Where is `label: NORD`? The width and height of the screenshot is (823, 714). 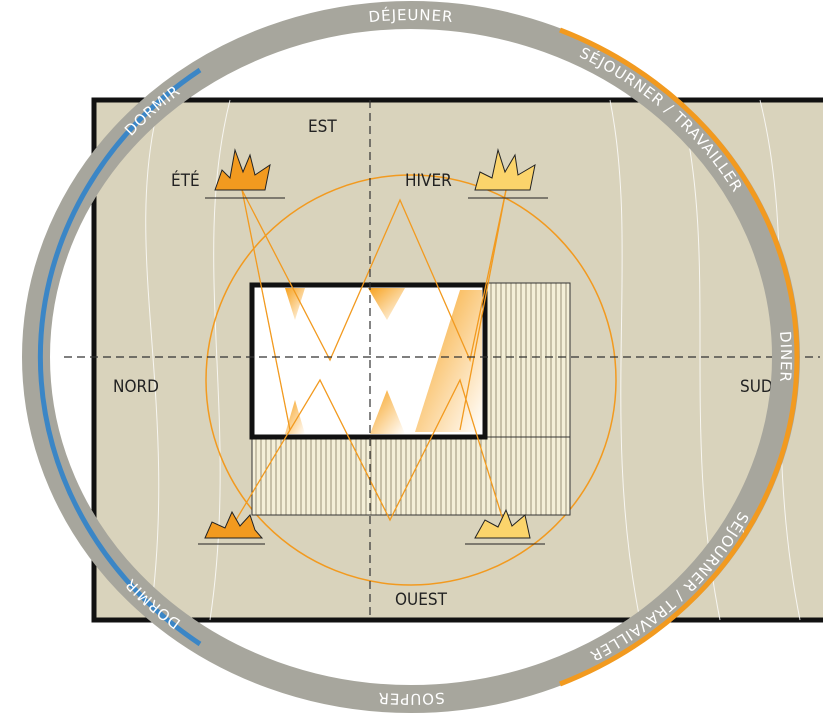 label: NORD is located at coordinates (136, 387).